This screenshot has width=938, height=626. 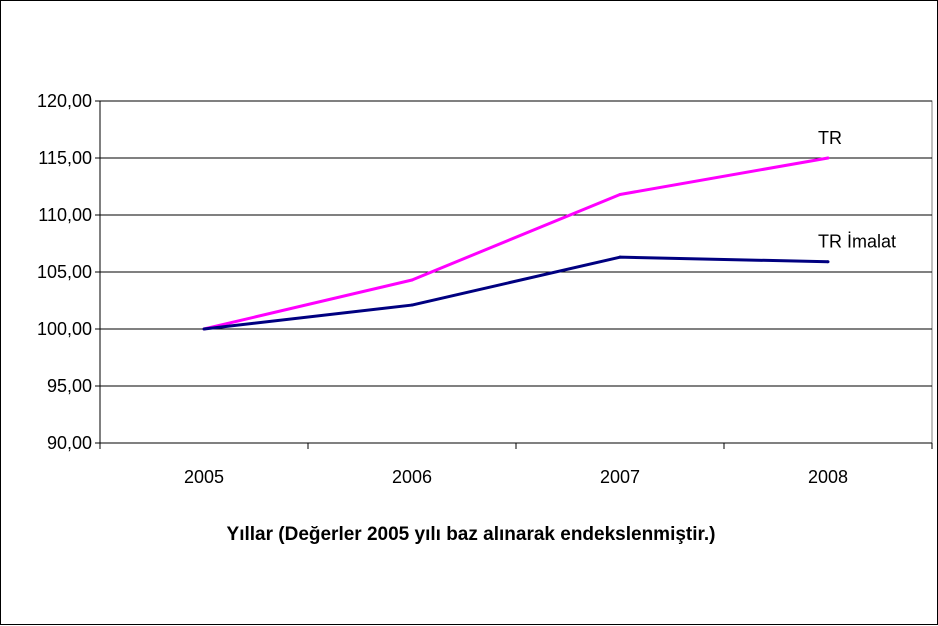 What do you see at coordinates (64, 101) in the screenshot?
I see `y-tick-label: 120,00` at bounding box center [64, 101].